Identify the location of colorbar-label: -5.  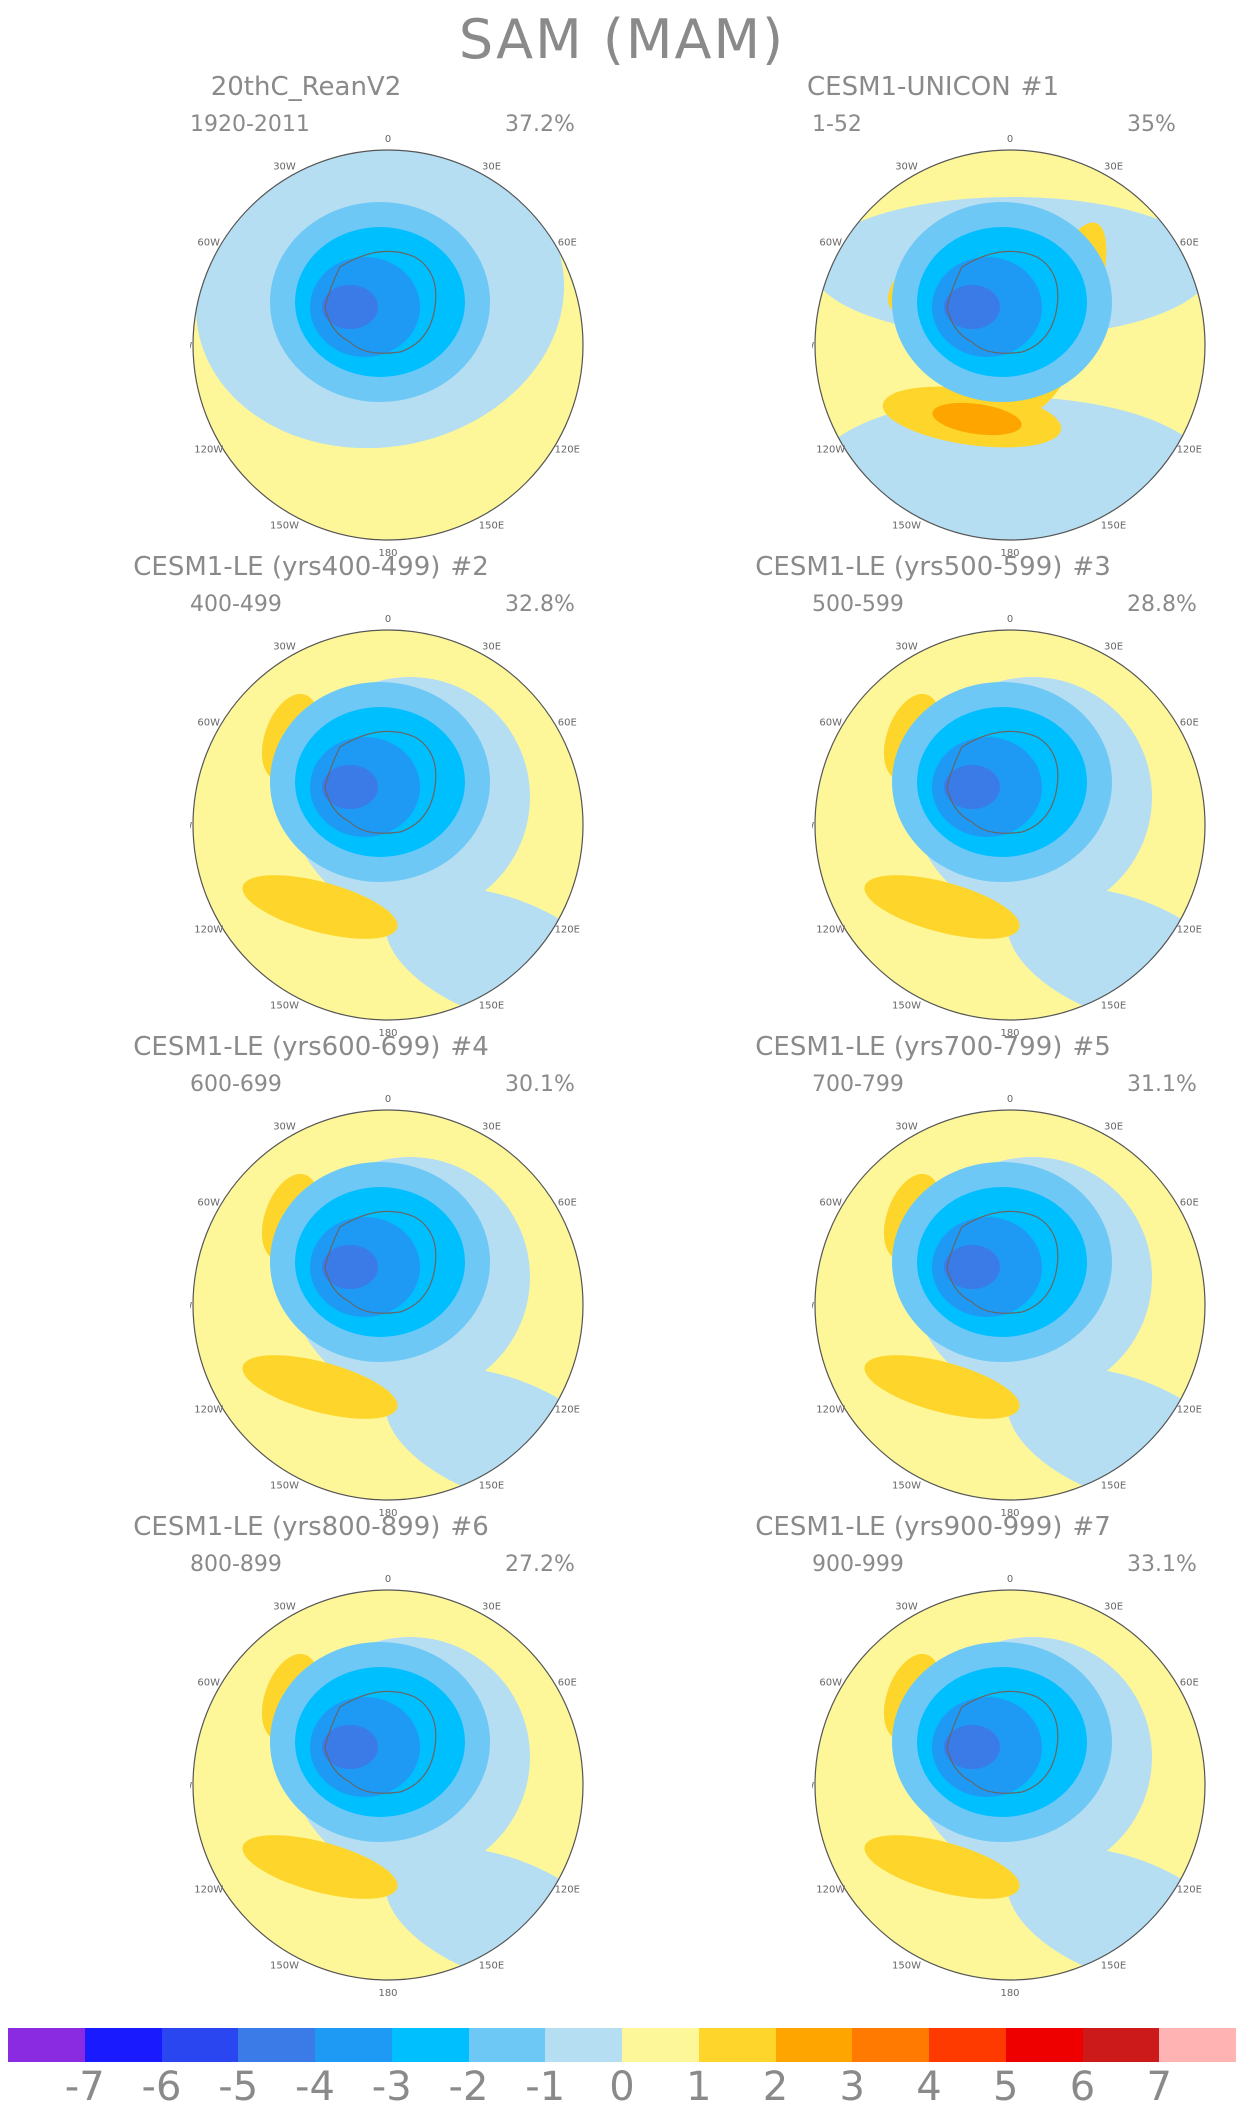
(238, 2087).